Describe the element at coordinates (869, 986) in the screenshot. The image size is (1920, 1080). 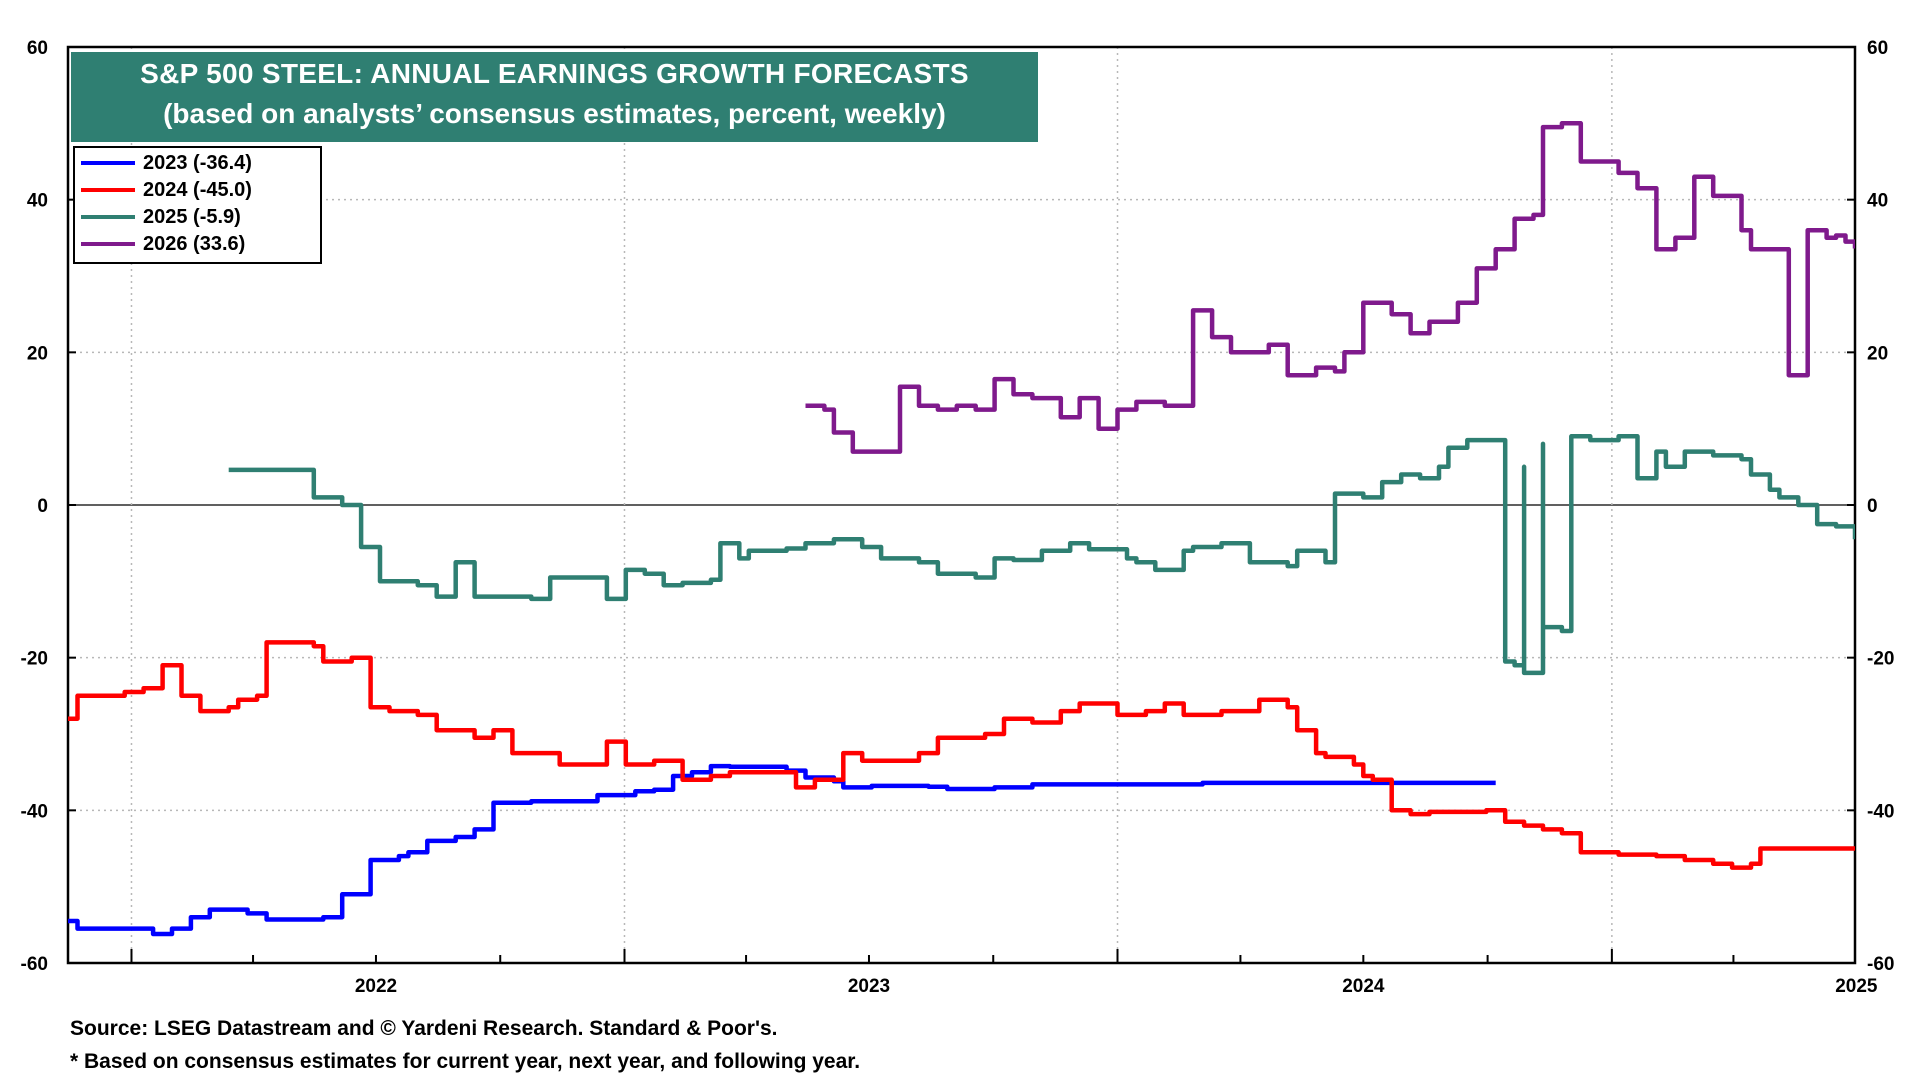
I see `x-tick-label: 2023` at that location.